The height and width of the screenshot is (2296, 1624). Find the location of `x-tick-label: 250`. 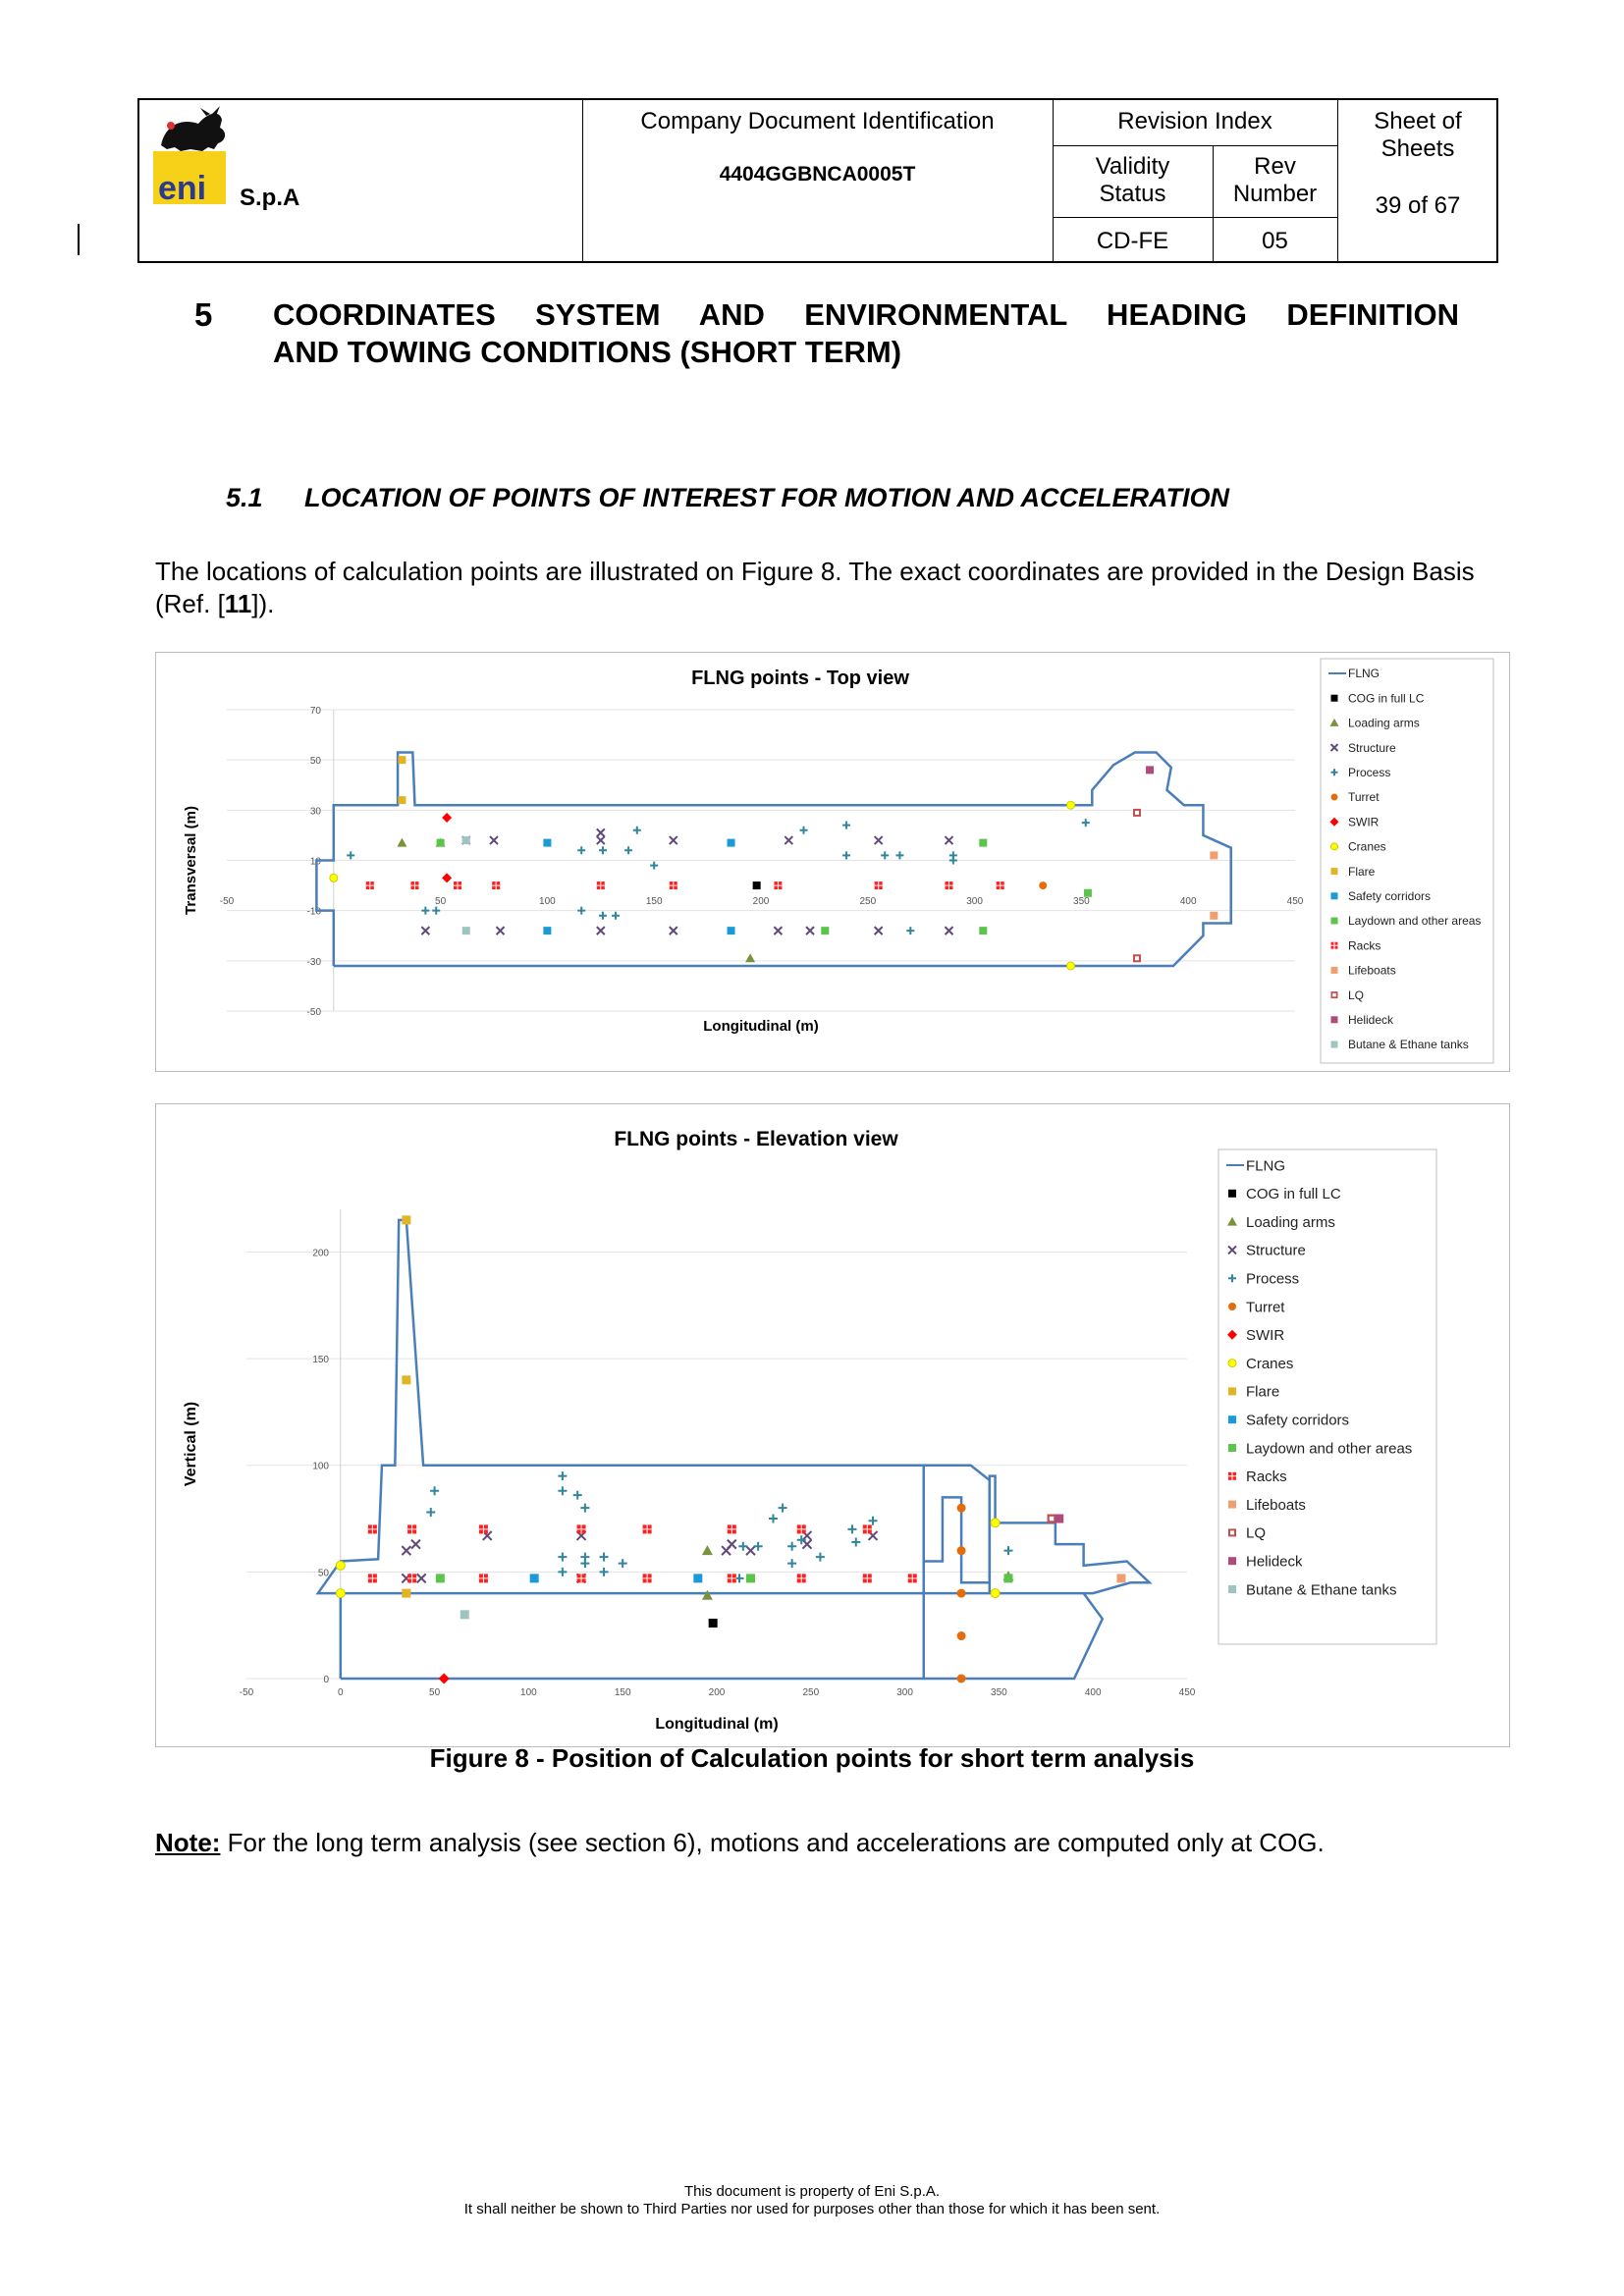

x-tick-label: 250 is located at coordinates (810, 1692).